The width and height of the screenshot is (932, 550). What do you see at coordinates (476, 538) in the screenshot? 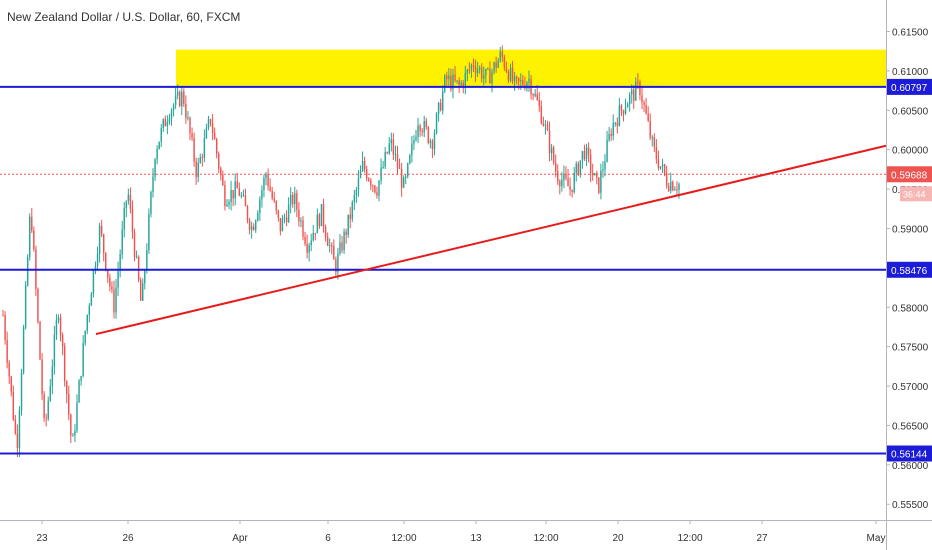
I see `x-tick-label: 13` at bounding box center [476, 538].